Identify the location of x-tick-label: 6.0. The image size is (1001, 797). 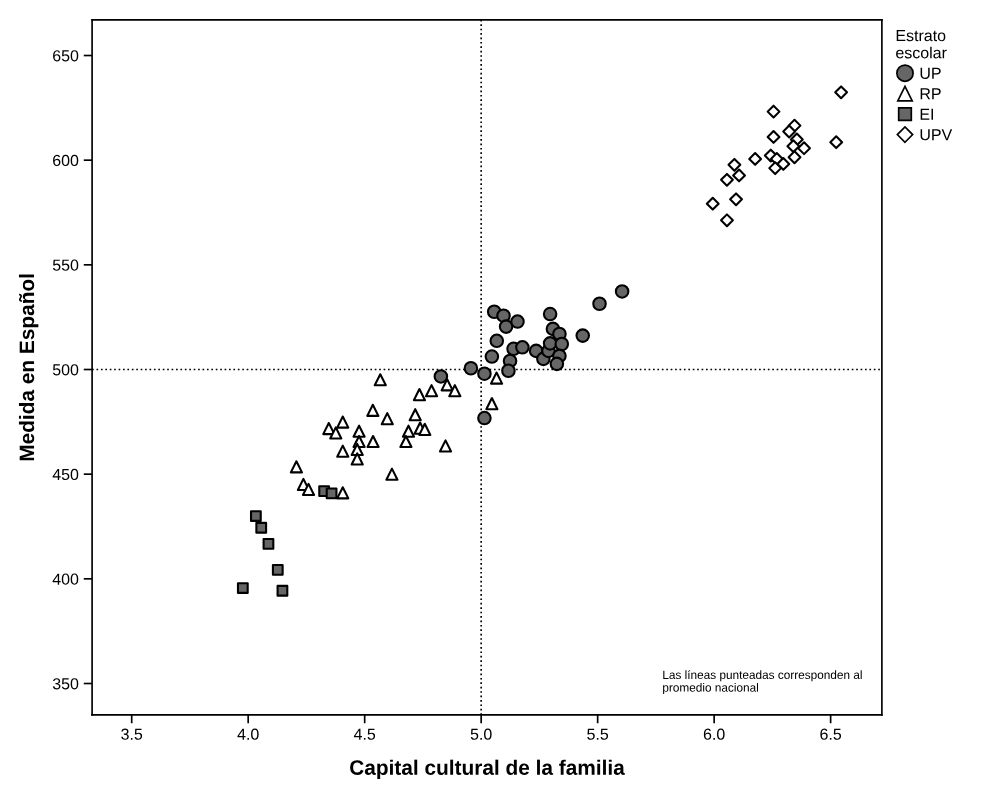
(714, 734).